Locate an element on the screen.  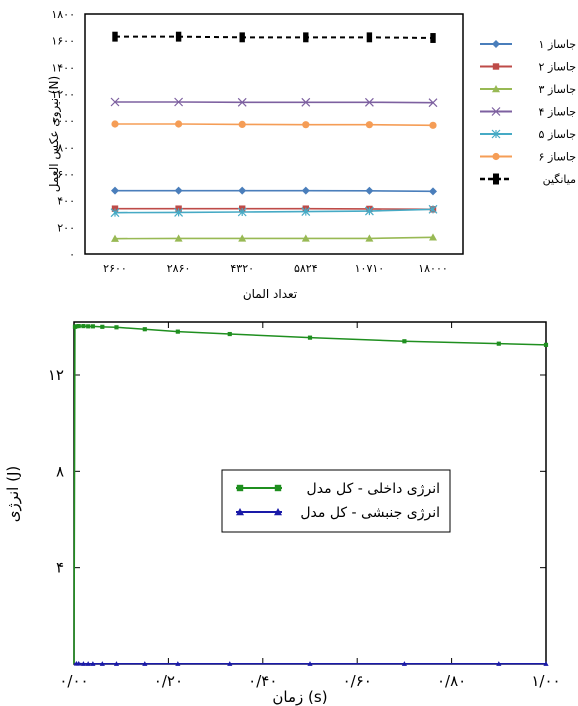
legend-label: میانگین is located at coordinates (560, 179).